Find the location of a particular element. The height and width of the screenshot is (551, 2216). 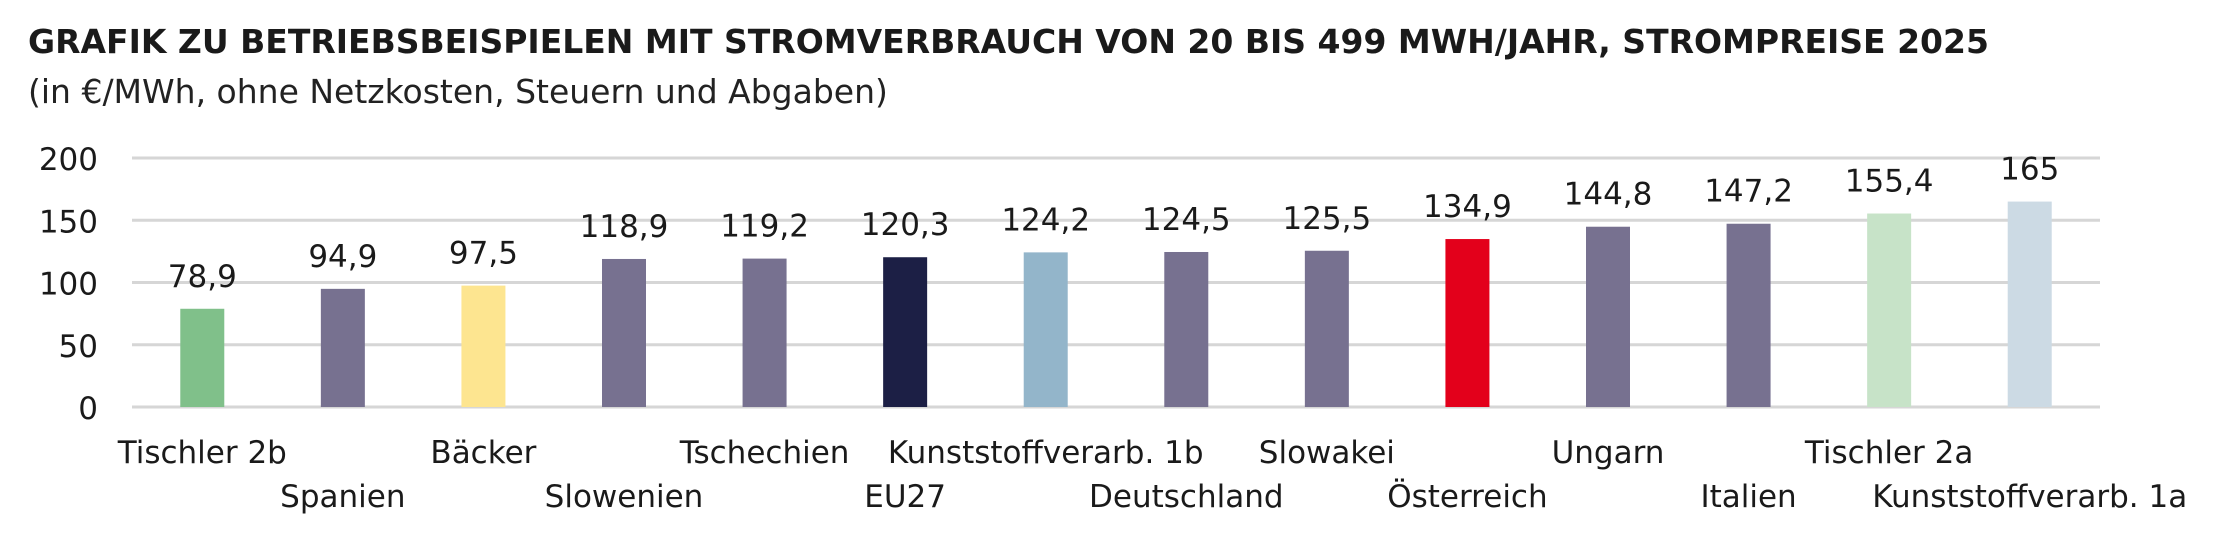

y-tick-label: 0 is located at coordinates (88, 409).